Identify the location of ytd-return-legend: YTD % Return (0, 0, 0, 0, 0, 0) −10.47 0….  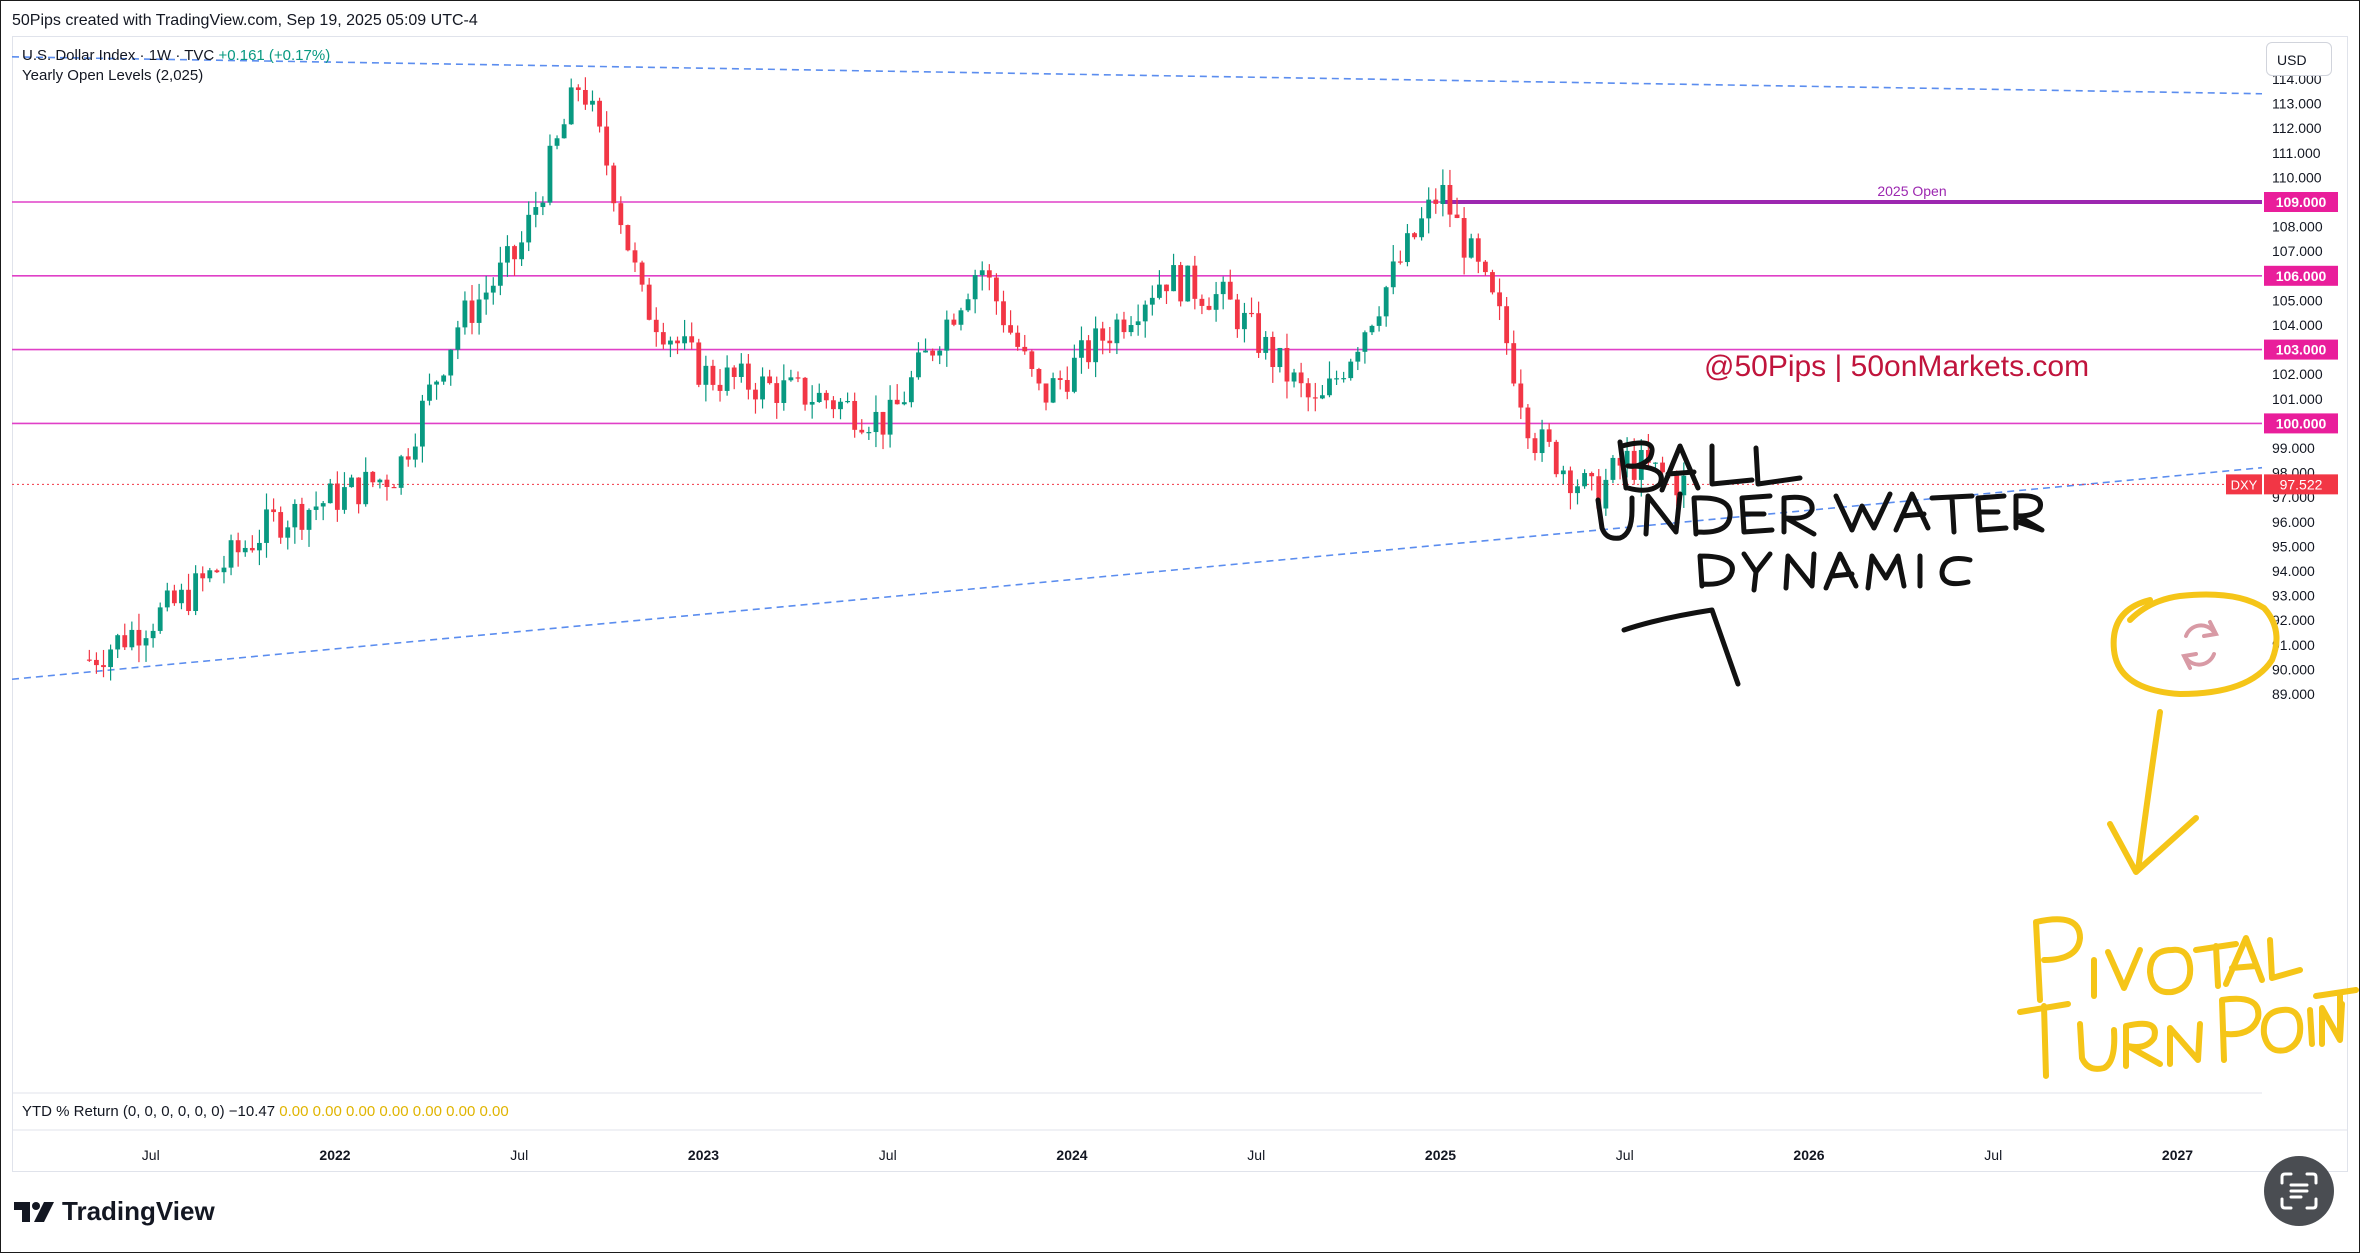
(265, 1111).